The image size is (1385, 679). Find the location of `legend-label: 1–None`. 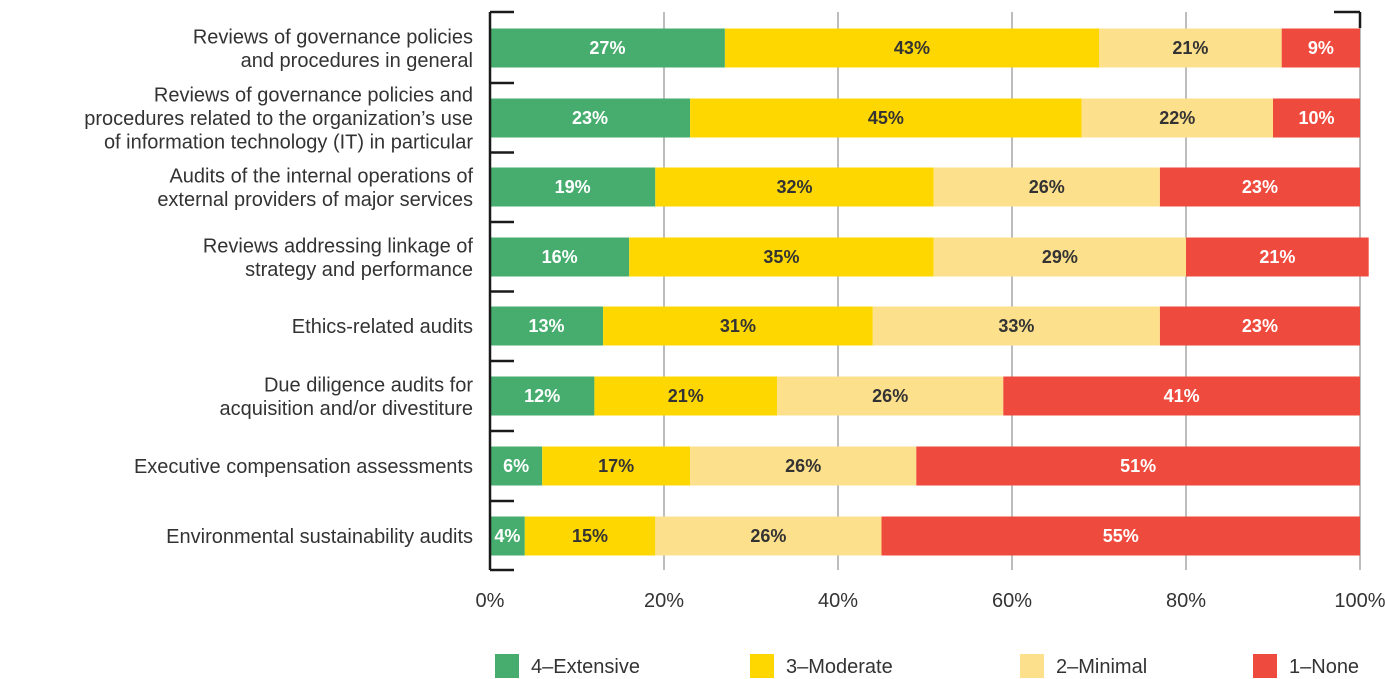

legend-label: 1–None is located at coordinates (1324, 667).